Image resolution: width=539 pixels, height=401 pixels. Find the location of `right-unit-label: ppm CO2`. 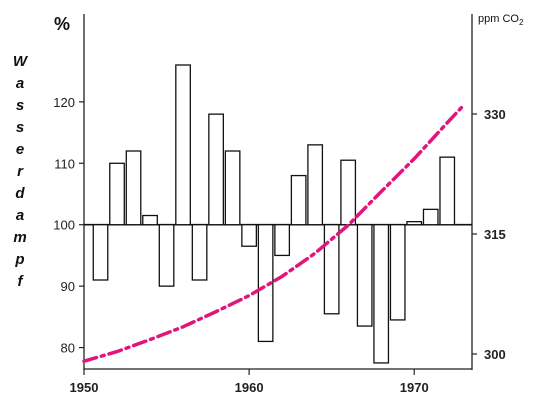

right-unit-label: ppm CO2 is located at coordinates (501, 20).